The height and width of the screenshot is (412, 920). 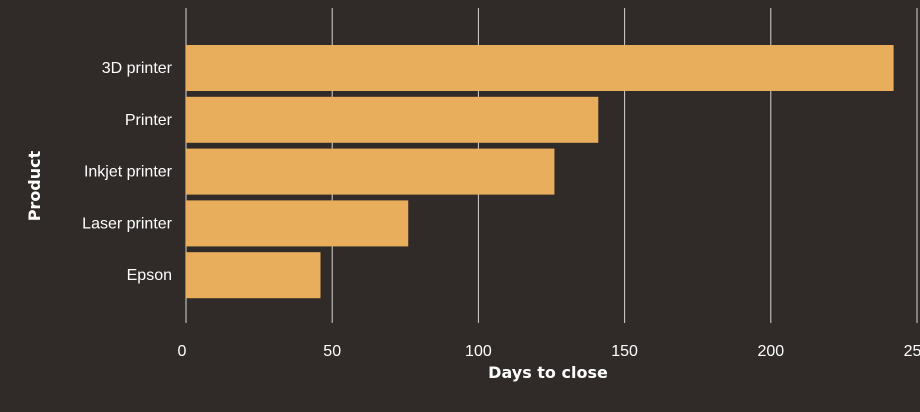 I want to click on bar-laser-printer, so click(x=297, y=223).